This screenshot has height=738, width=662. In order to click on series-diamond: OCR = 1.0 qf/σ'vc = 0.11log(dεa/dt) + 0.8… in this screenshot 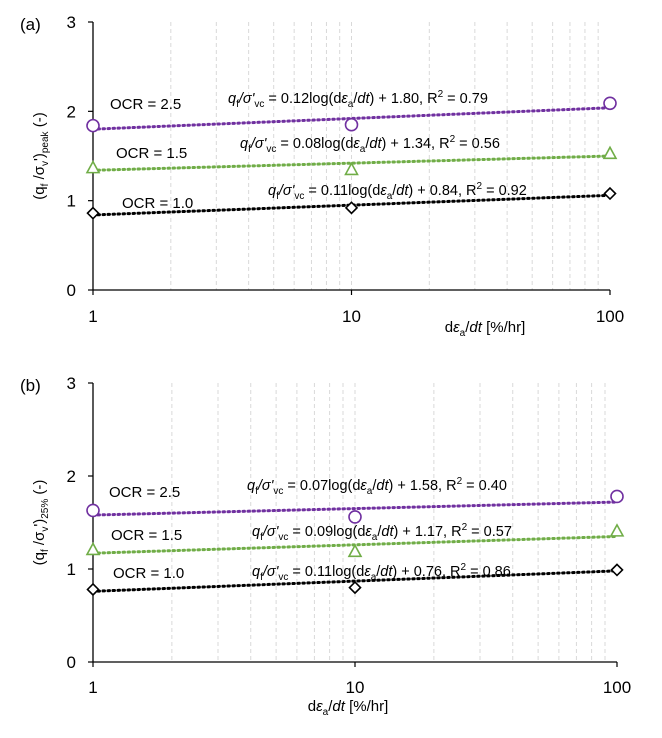, I will do `click(351, 200)`.